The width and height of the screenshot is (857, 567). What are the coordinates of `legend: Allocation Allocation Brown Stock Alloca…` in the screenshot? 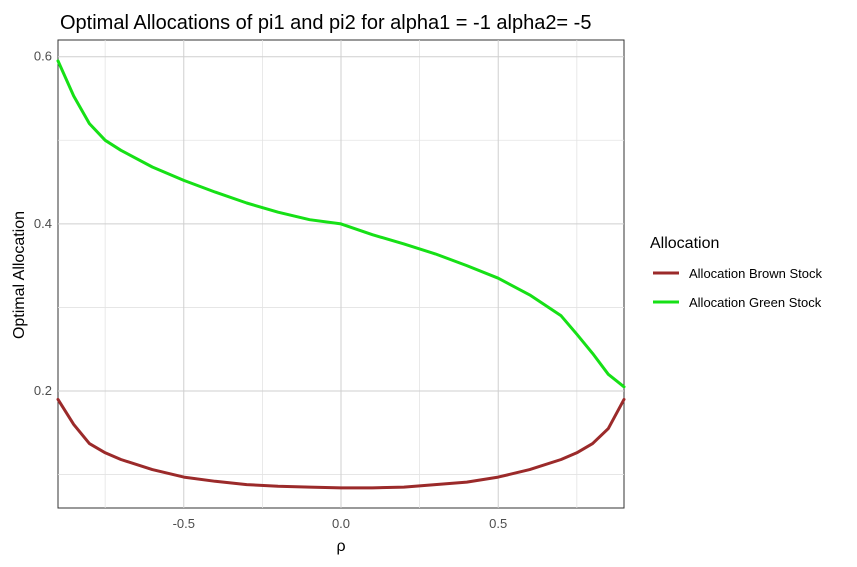 It's located at (736, 272).